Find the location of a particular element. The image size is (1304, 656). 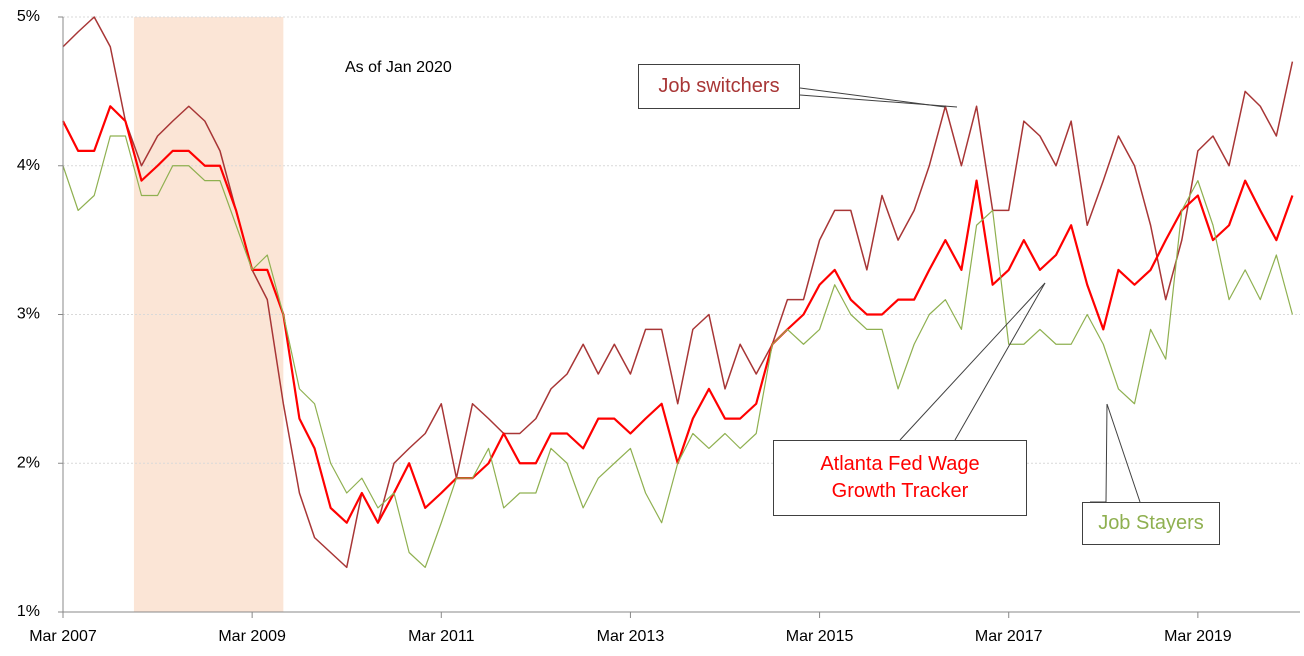

y-tick-label: 4% is located at coordinates (28, 165).